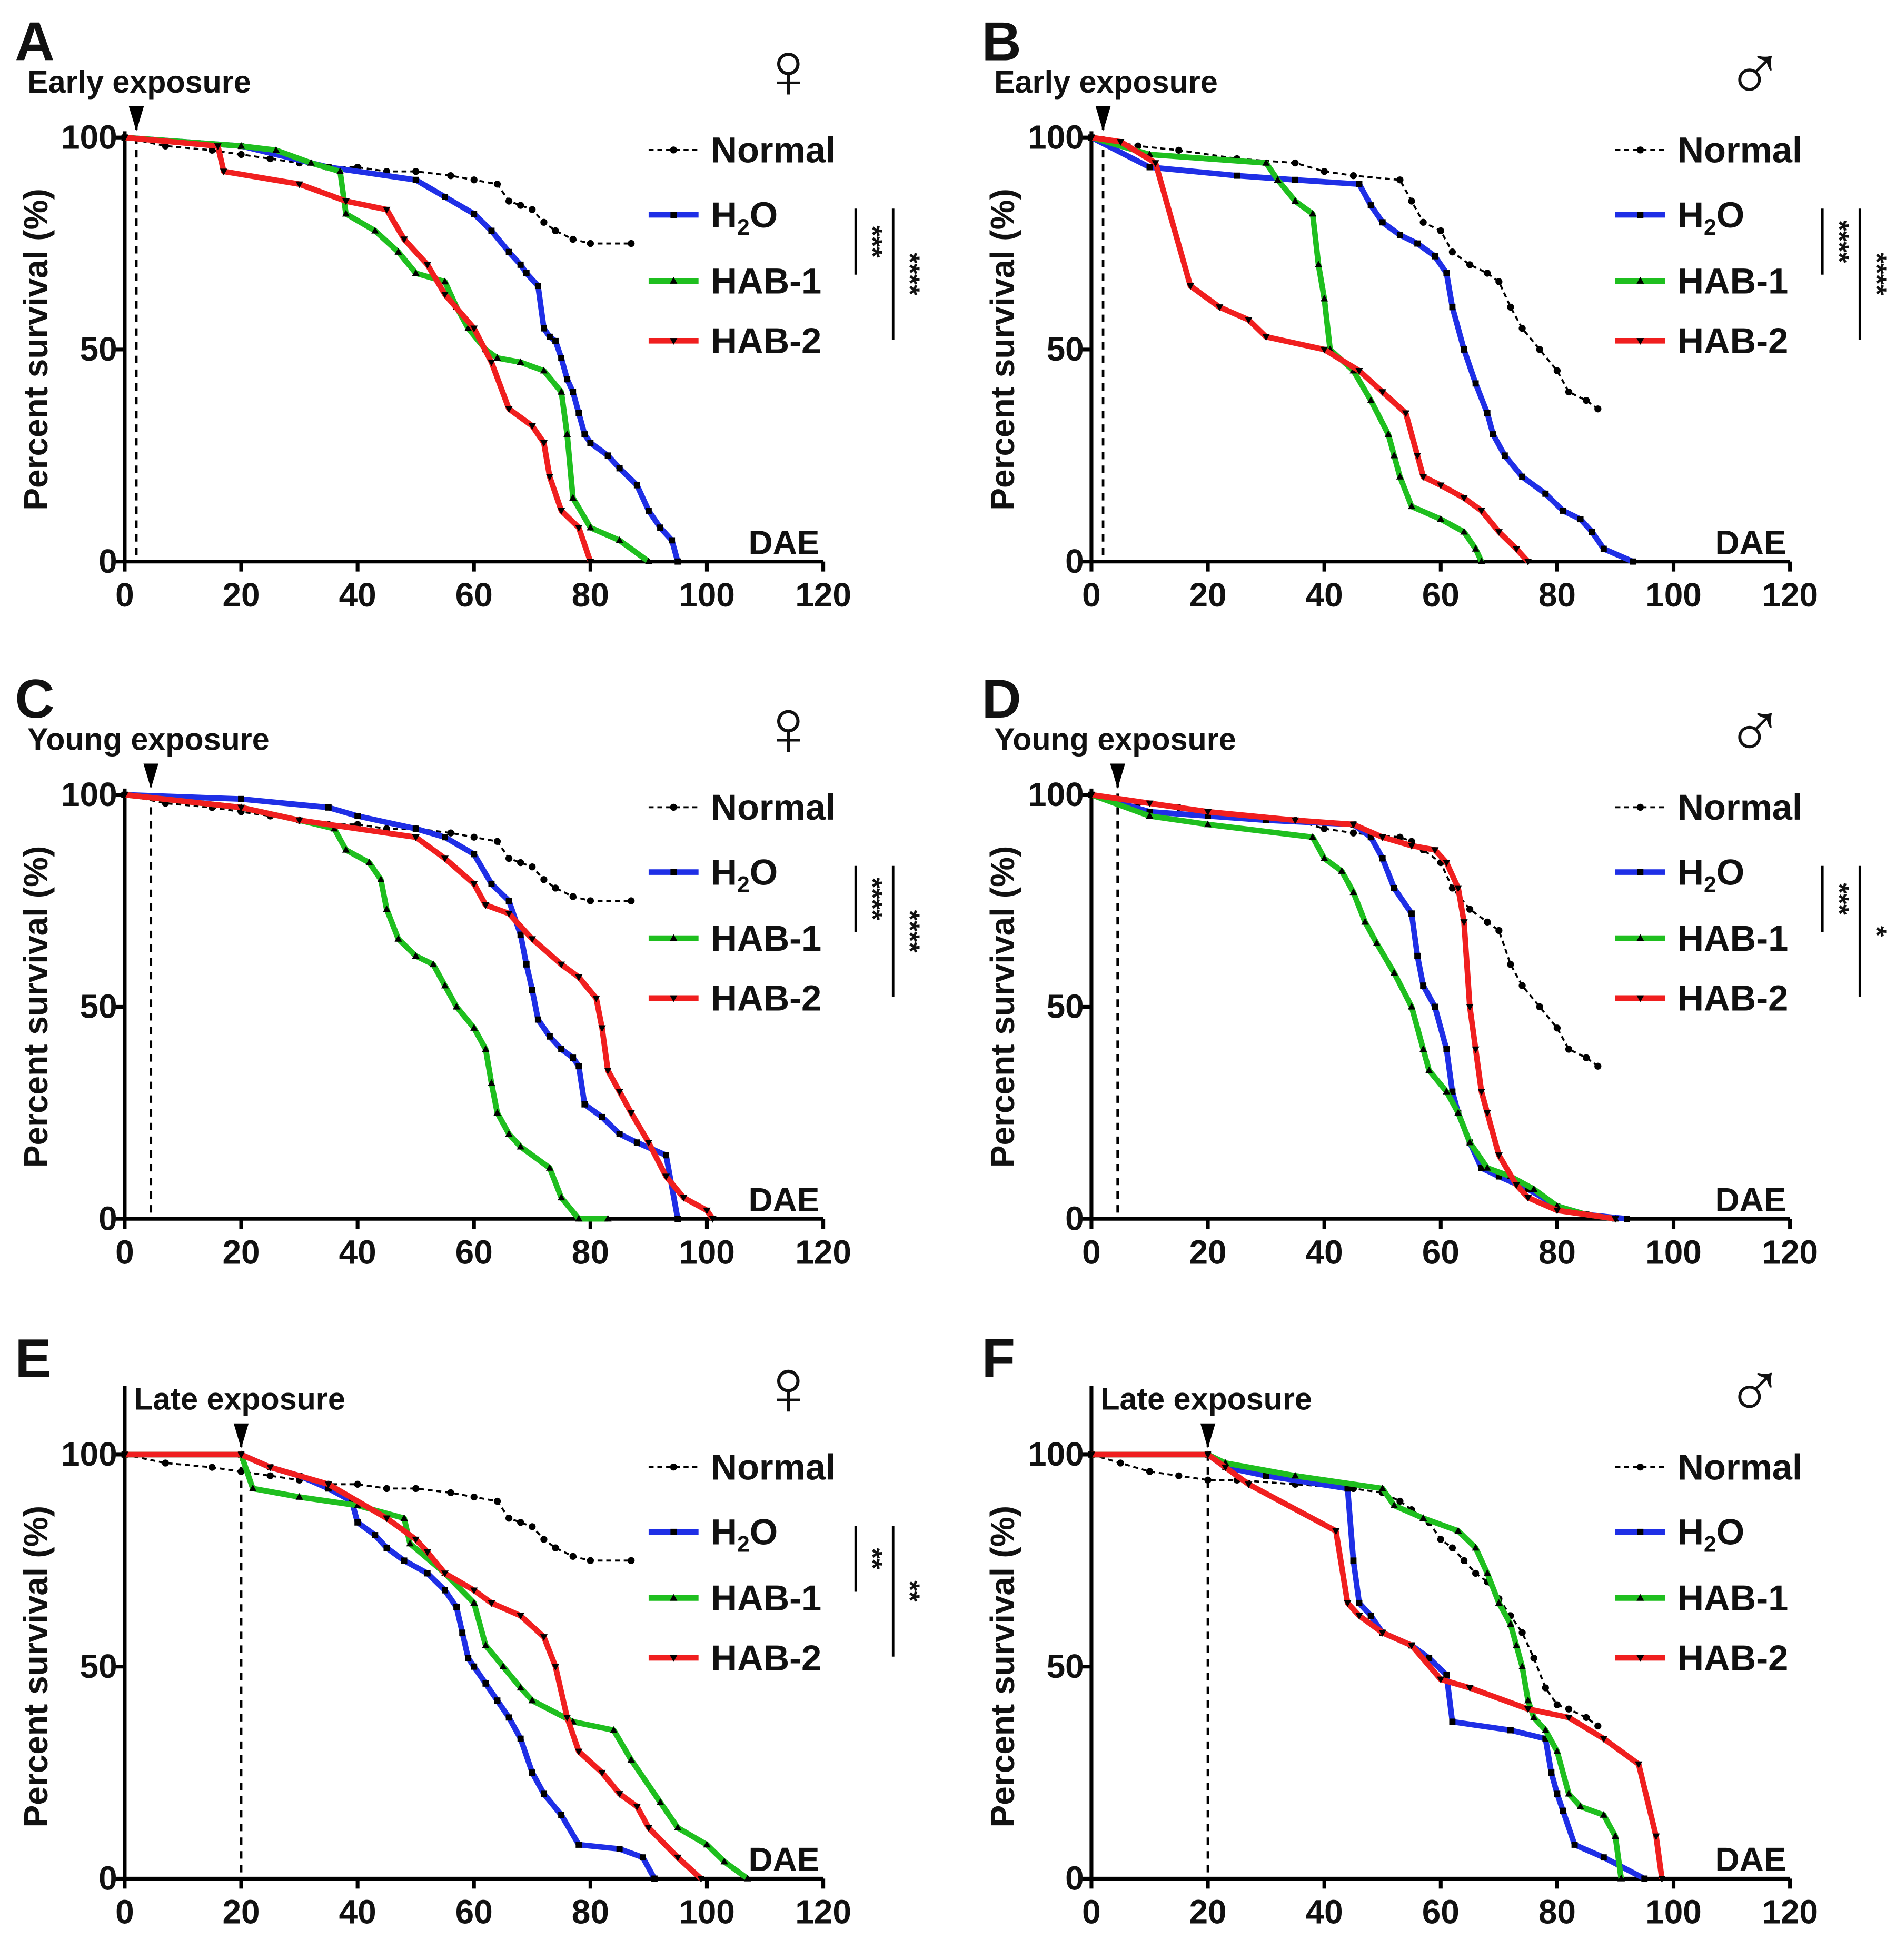 The height and width of the screenshot is (1960, 1896). I want to click on x-tick-label: 120, so click(823, 1912).